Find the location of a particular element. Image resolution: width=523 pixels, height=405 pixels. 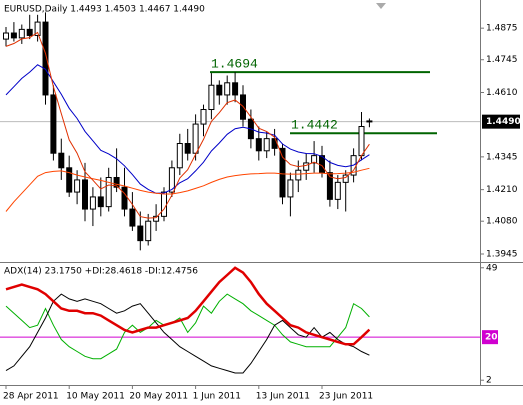

y-tick-label: 1.4345 is located at coordinates (502, 157).